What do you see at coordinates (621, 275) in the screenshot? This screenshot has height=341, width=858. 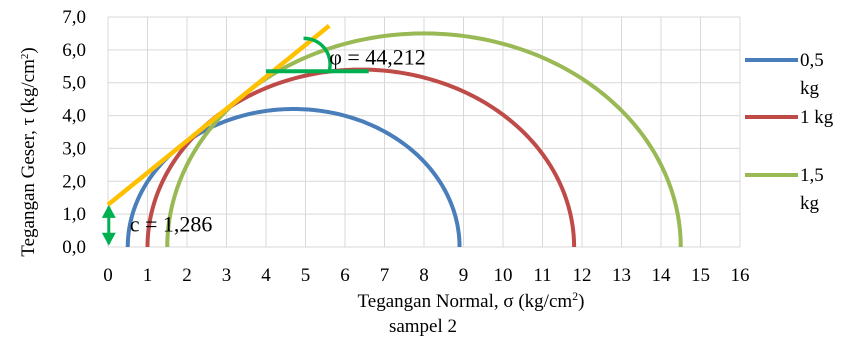 I see `x-tick-label: 13` at bounding box center [621, 275].